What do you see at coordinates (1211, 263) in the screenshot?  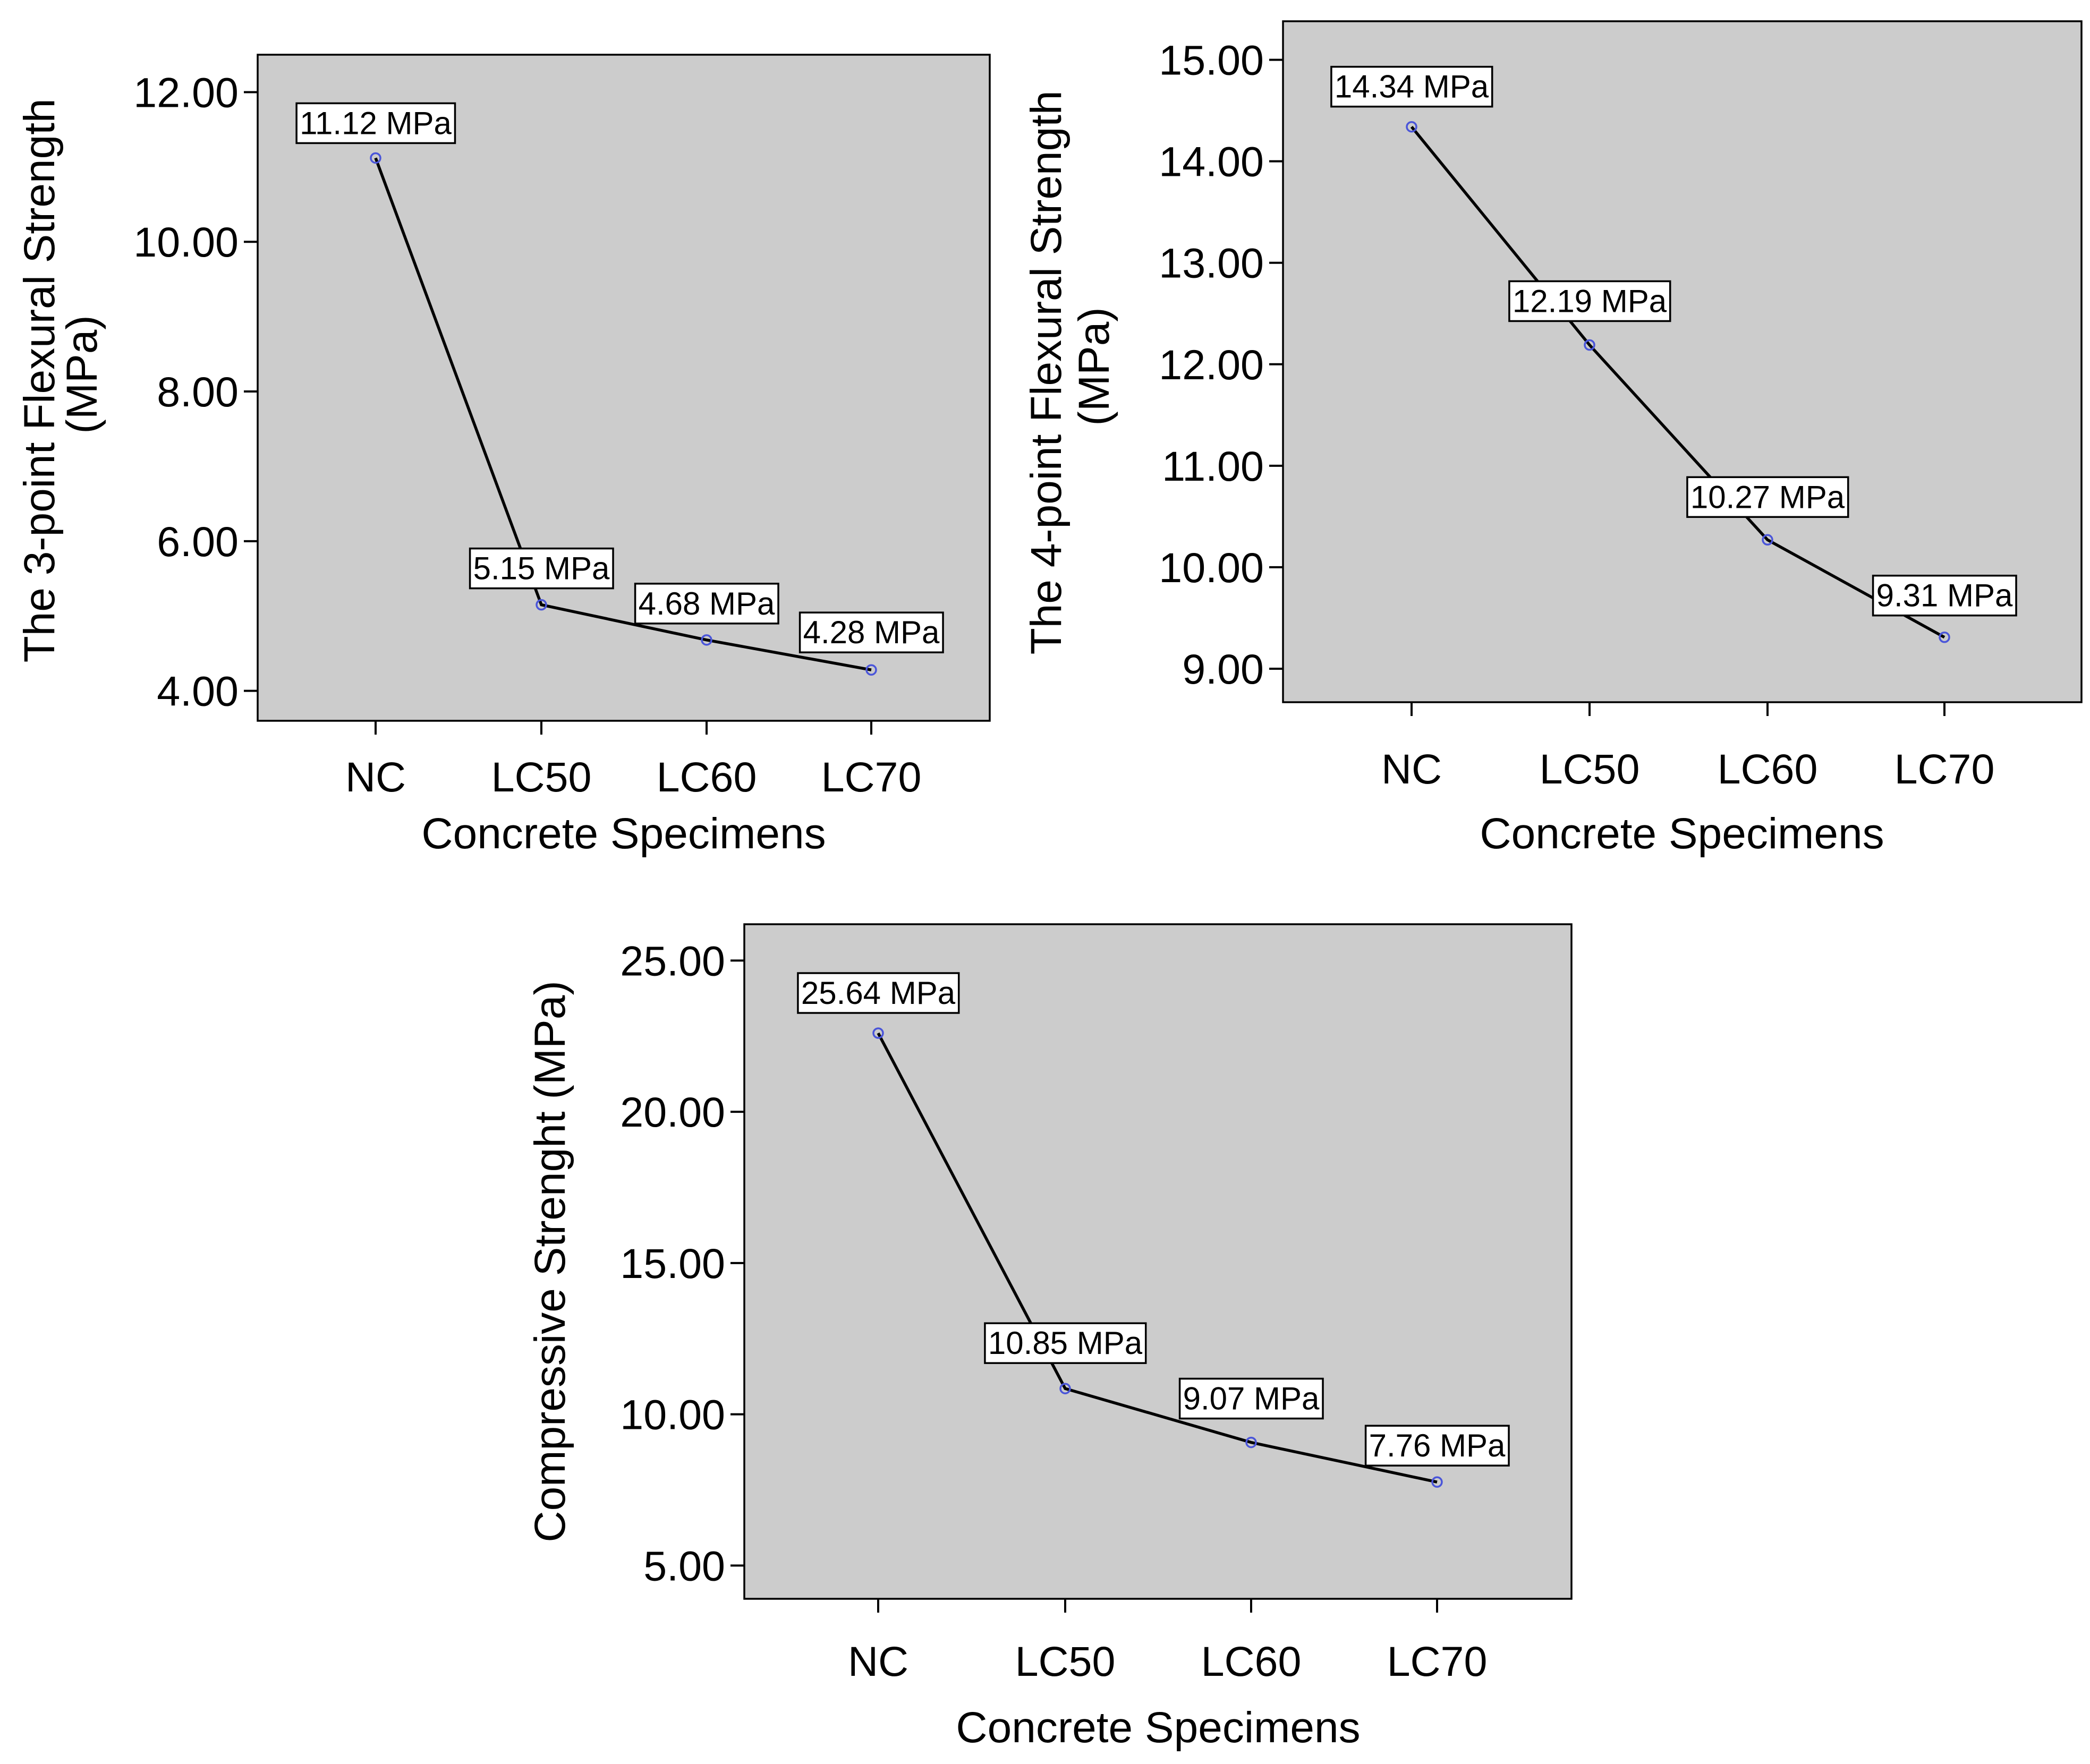 I see `y-tick-label: 13.00` at bounding box center [1211, 263].